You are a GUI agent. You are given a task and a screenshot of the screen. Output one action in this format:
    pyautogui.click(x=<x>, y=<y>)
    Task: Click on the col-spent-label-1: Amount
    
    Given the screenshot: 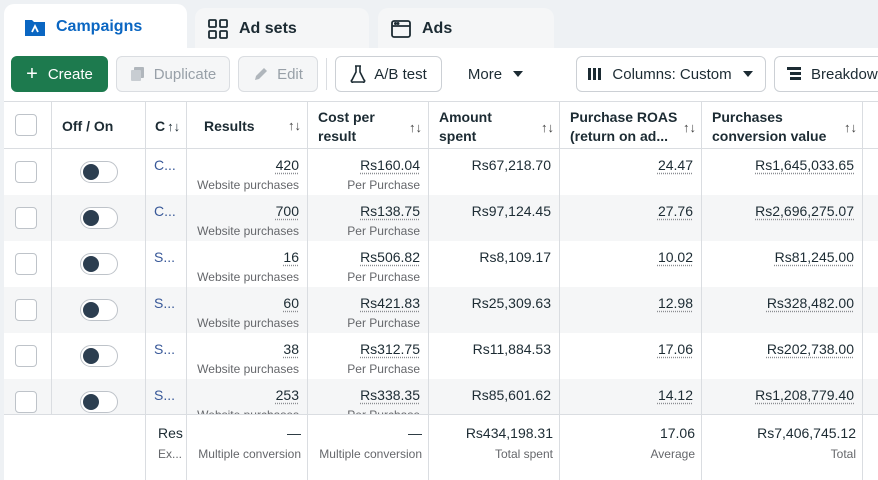 What is the action you would take?
    pyautogui.click(x=465, y=117)
    